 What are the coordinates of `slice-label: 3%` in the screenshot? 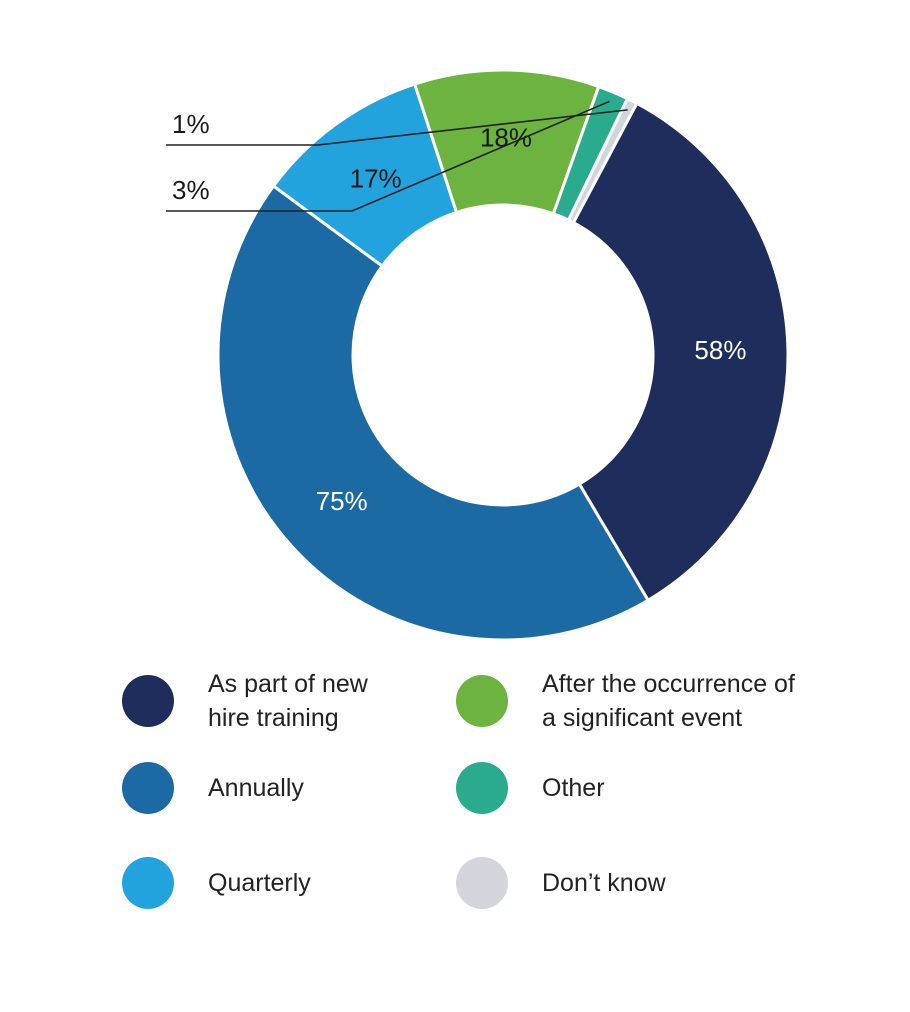 It's located at (191, 190).